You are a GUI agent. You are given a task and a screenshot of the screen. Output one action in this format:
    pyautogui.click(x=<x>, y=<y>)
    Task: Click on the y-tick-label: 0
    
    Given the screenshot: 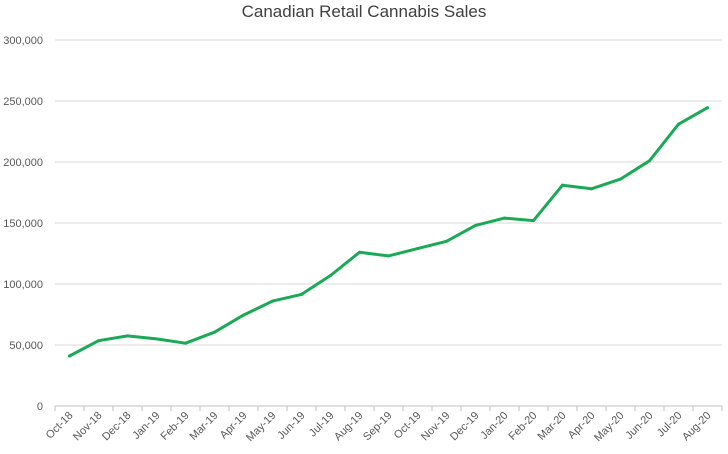 What is the action you would take?
    pyautogui.click(x=40, y=407)
    